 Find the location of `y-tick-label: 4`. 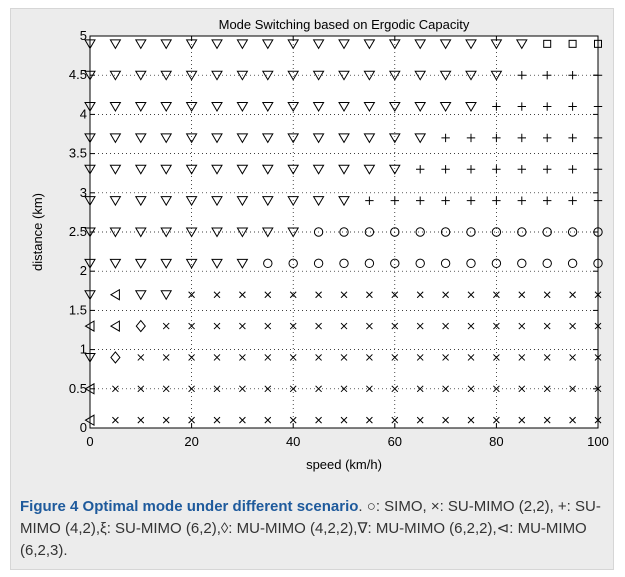

y-tick-label: 4 is located at coordinates (83, 113).